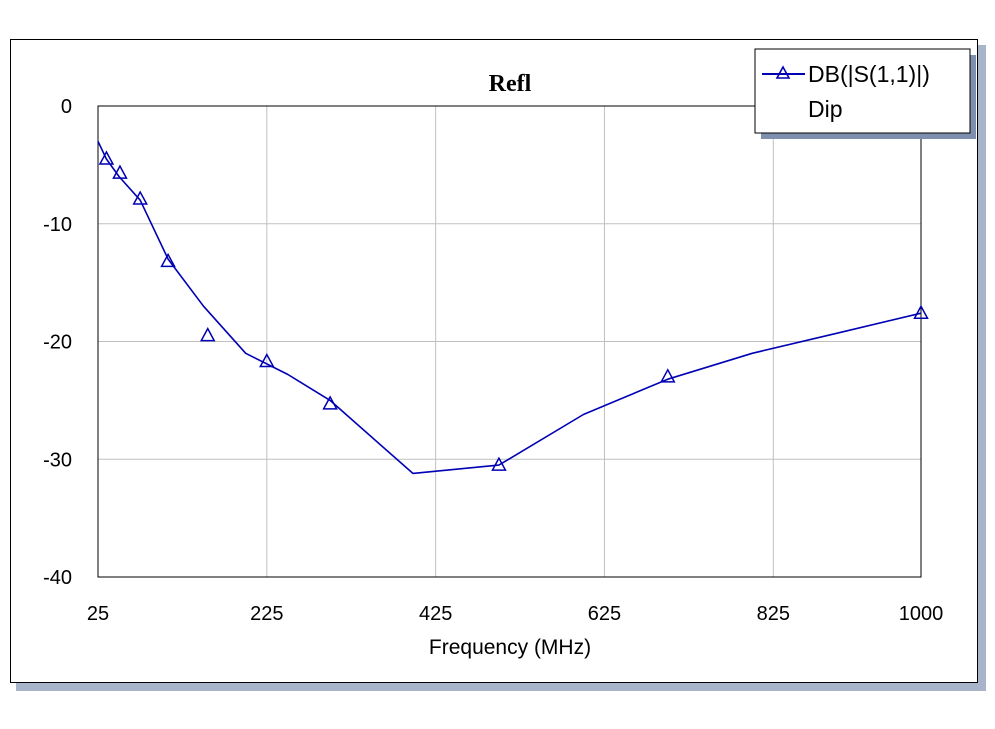  I want to click on legend-box, so click(862, 91).